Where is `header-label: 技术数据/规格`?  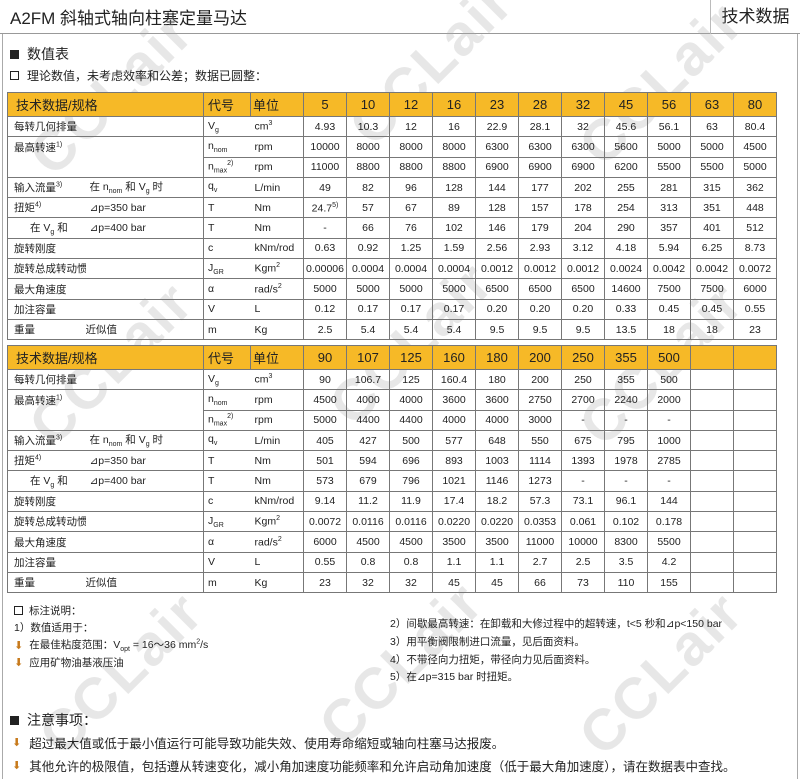 header-label: 技术数据/规格 is located at coordinates (105, 104).